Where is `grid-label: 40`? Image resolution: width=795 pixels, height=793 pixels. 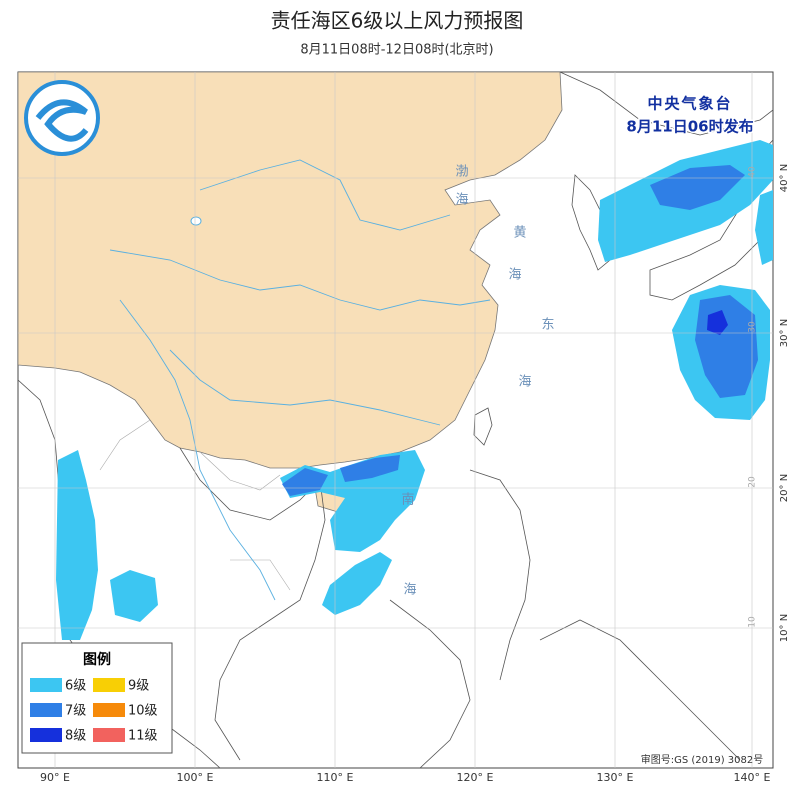
grid-label: 40 is located at coordinates (753, 172).